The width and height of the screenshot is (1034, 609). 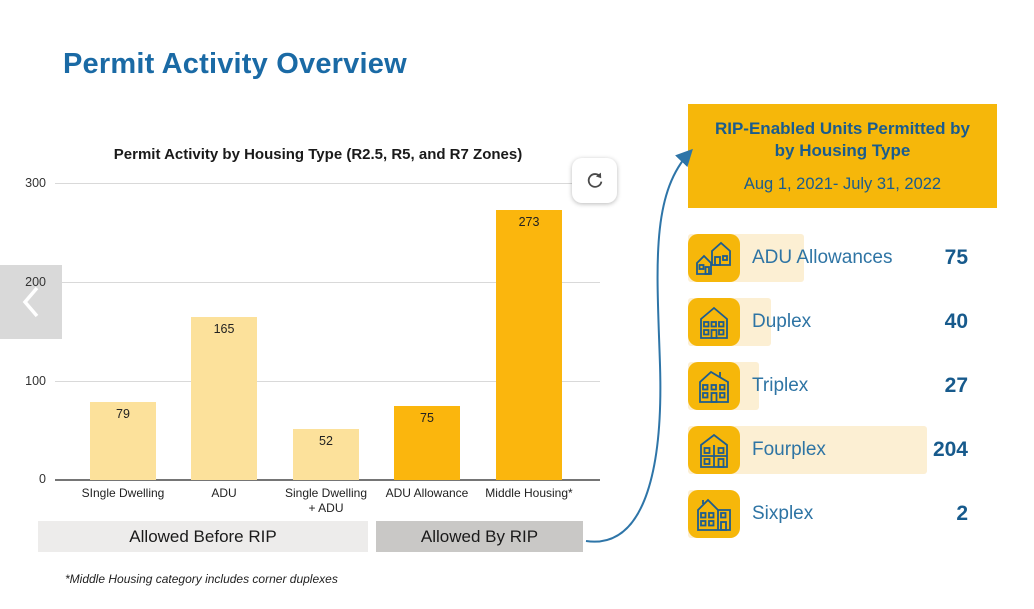 I want to click on bar-adu: 165, so click(x=224, y=398).